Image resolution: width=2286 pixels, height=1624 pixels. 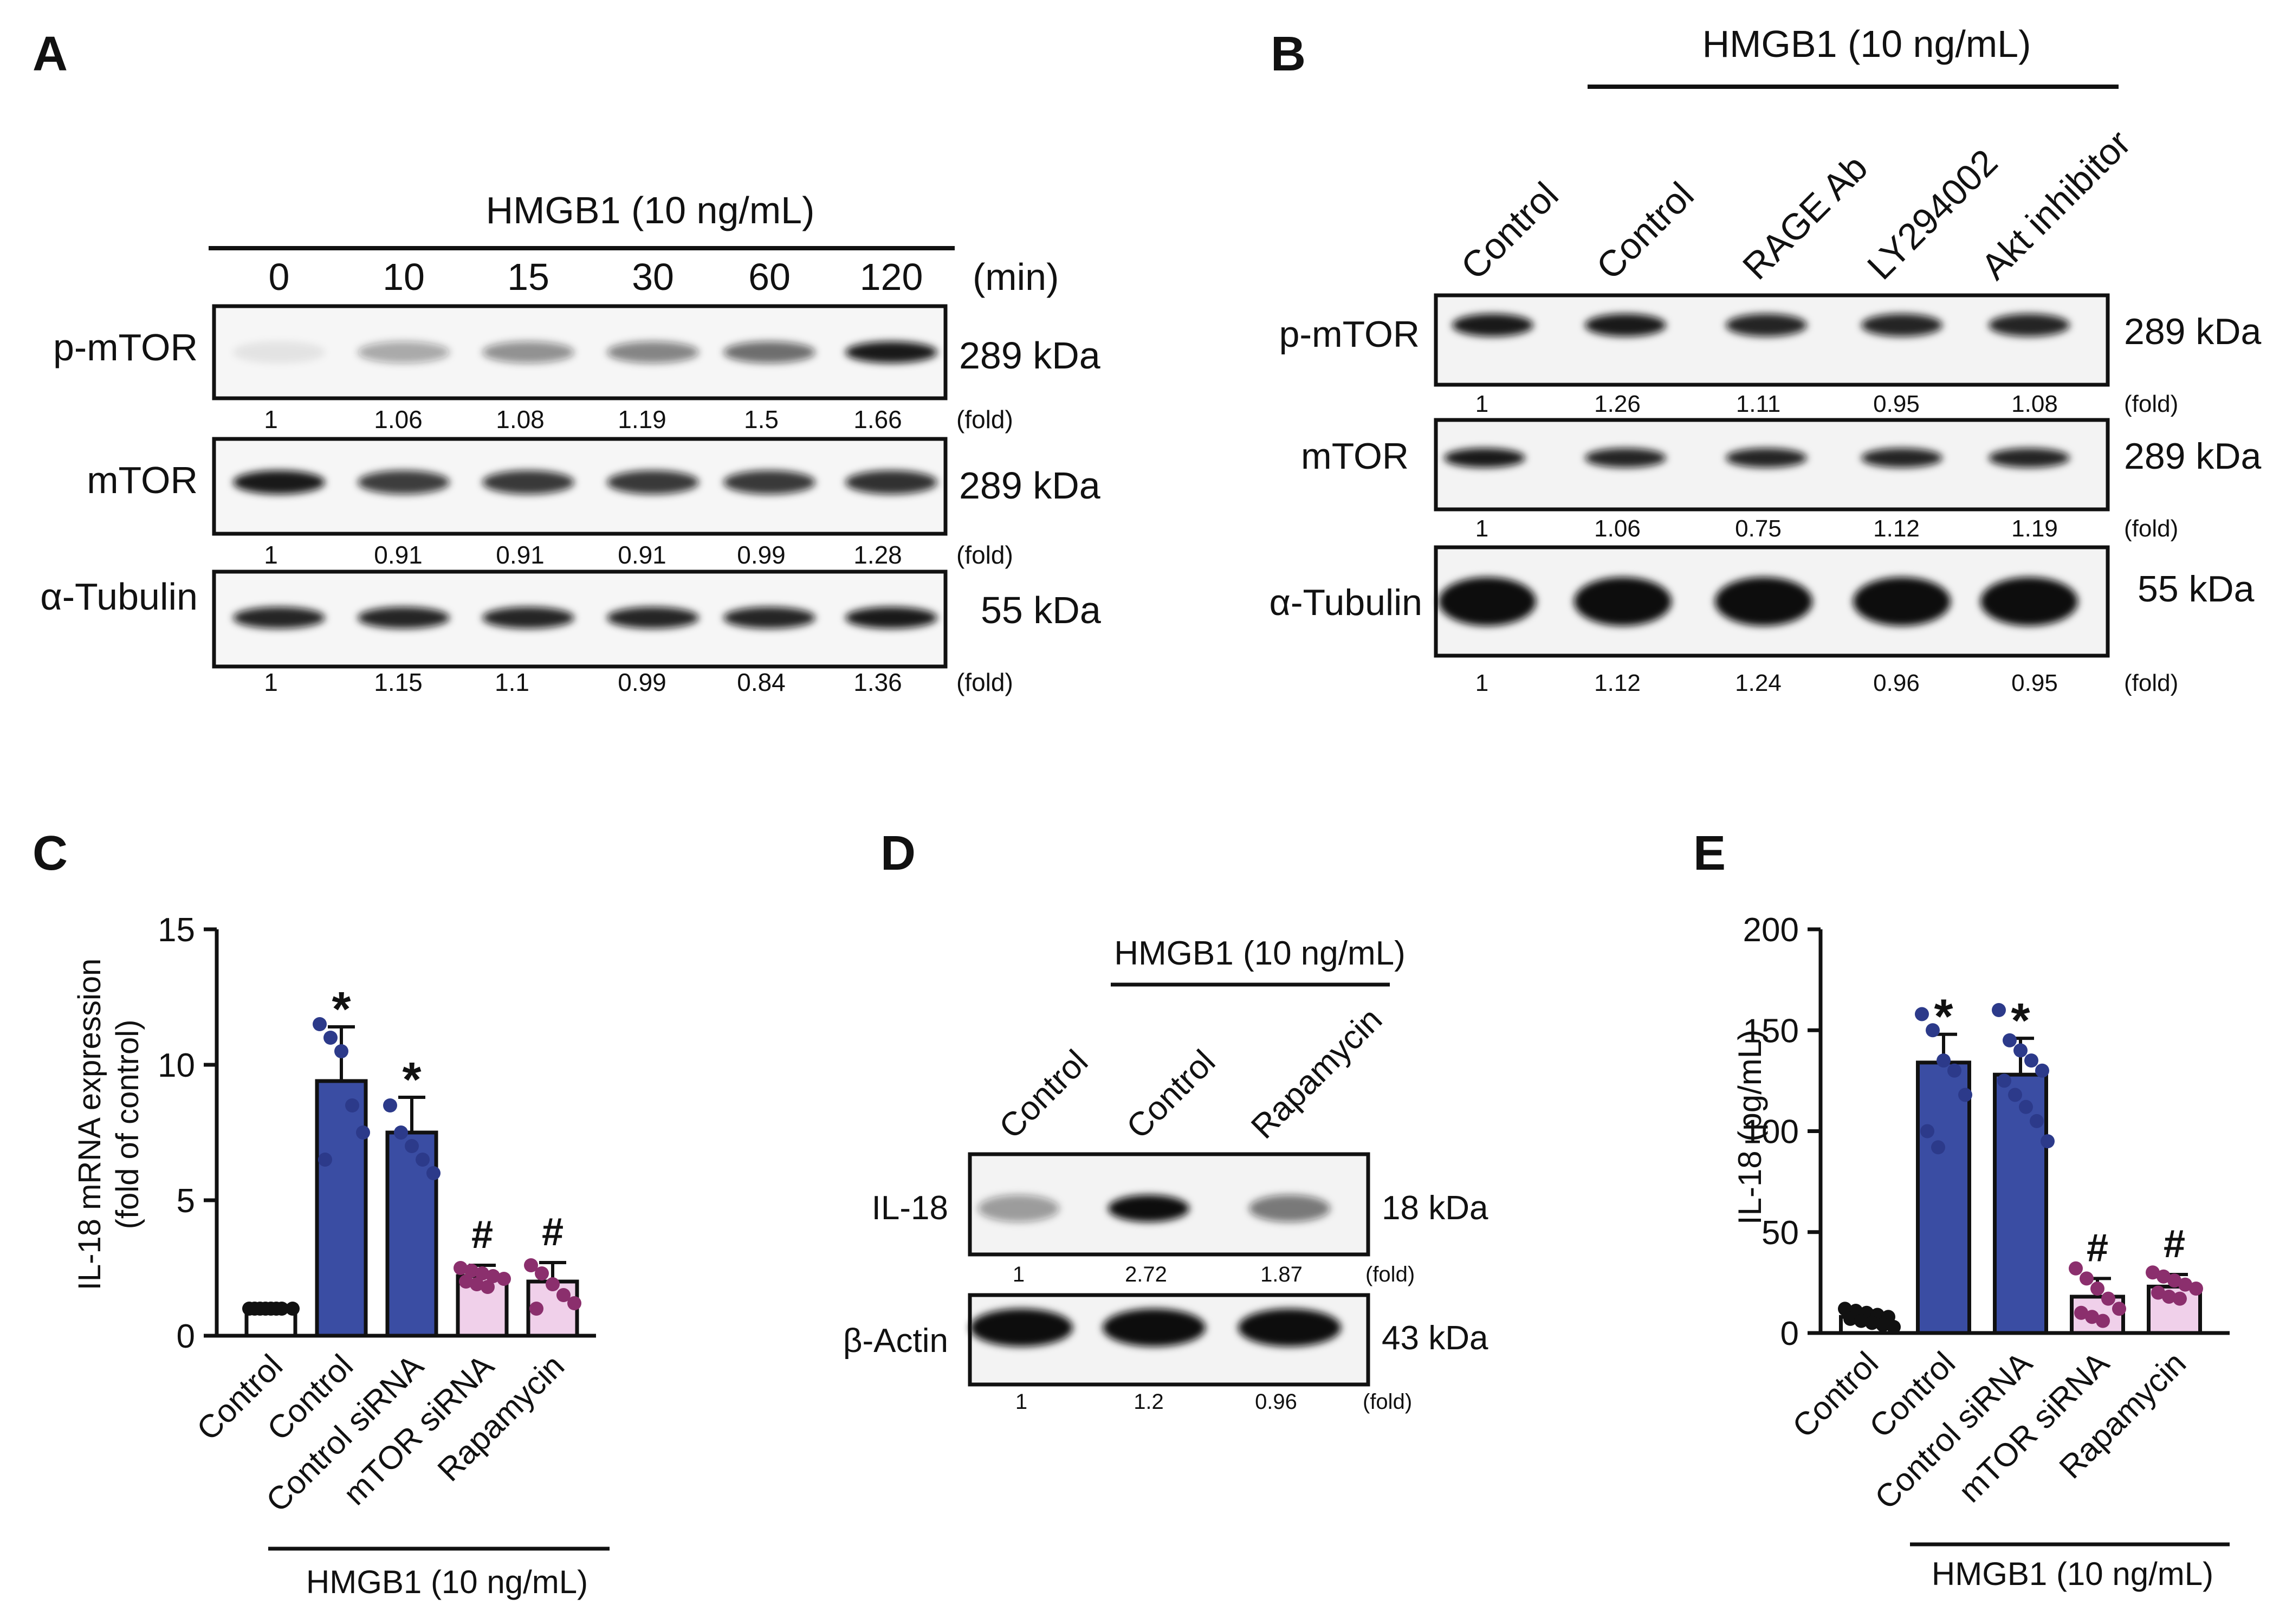 I want to click on fold-value: 1, so click(x=1019, y=1274).